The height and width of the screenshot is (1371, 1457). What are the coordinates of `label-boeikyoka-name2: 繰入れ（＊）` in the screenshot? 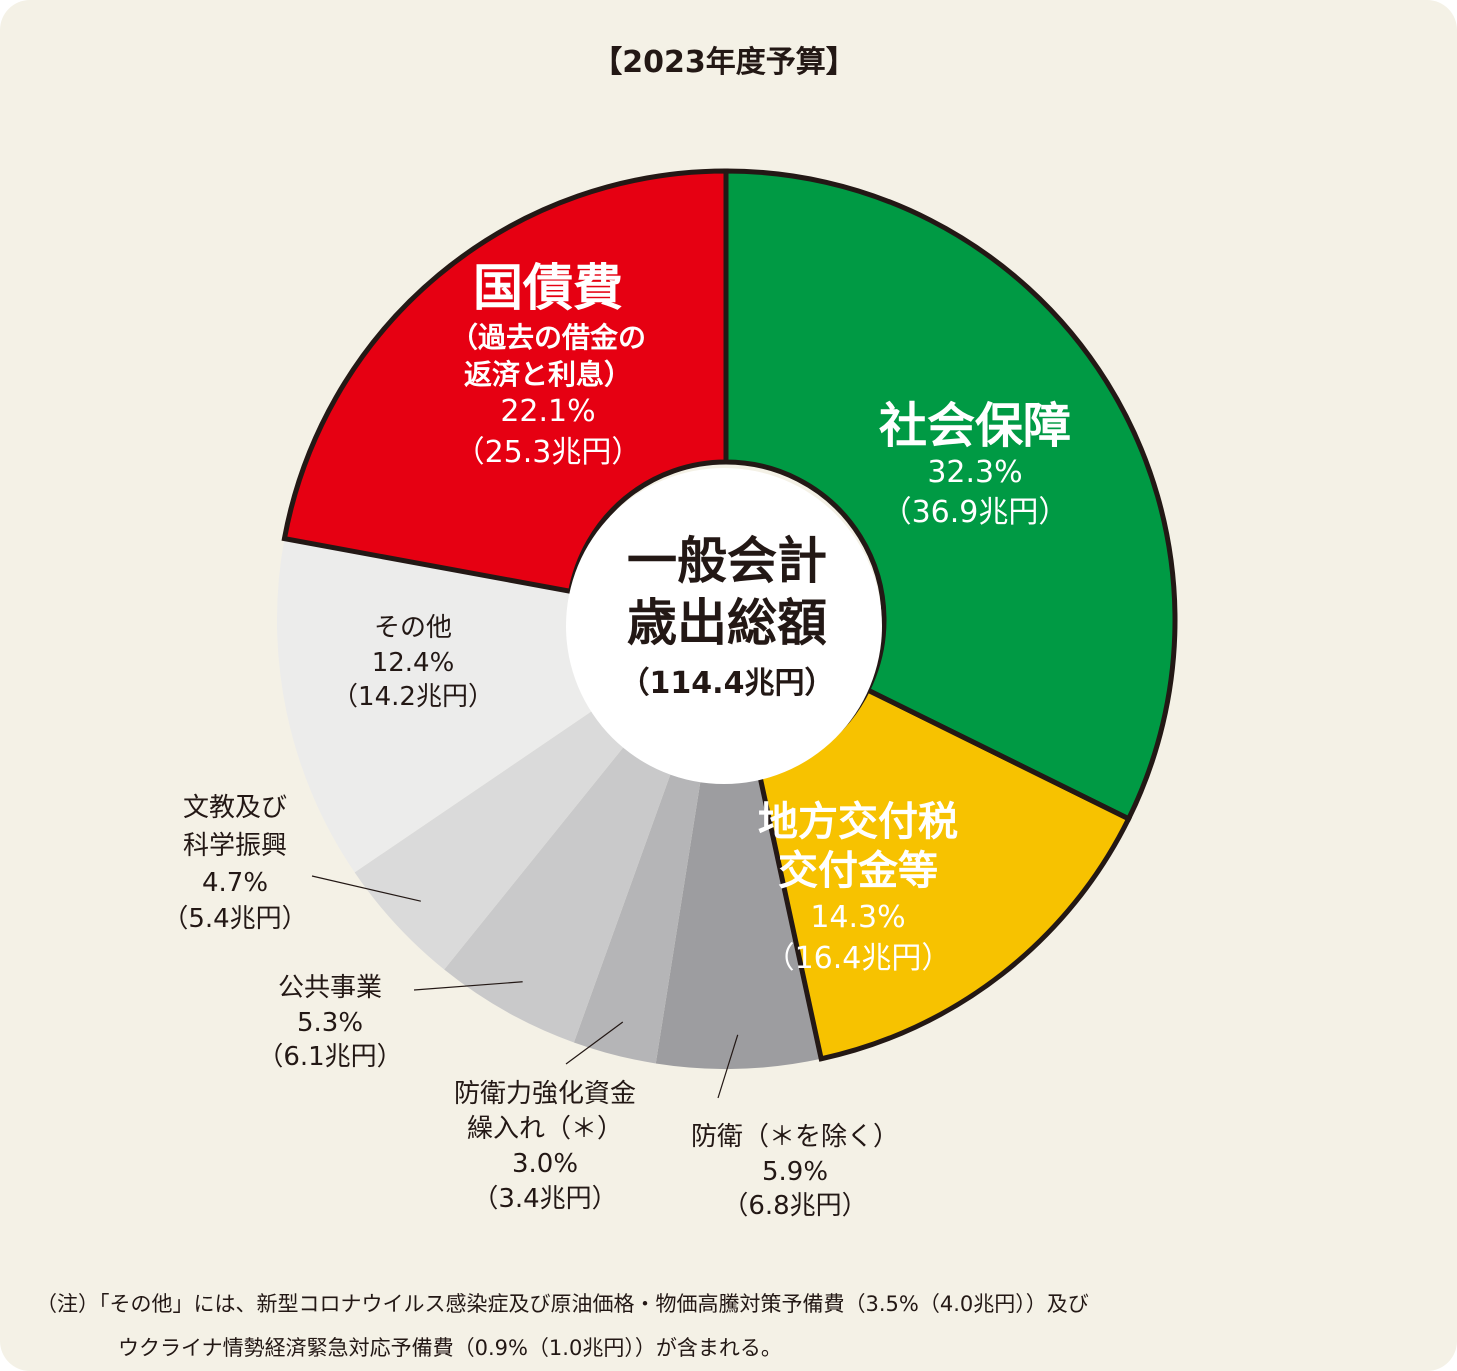 It's located at (545, 1129).